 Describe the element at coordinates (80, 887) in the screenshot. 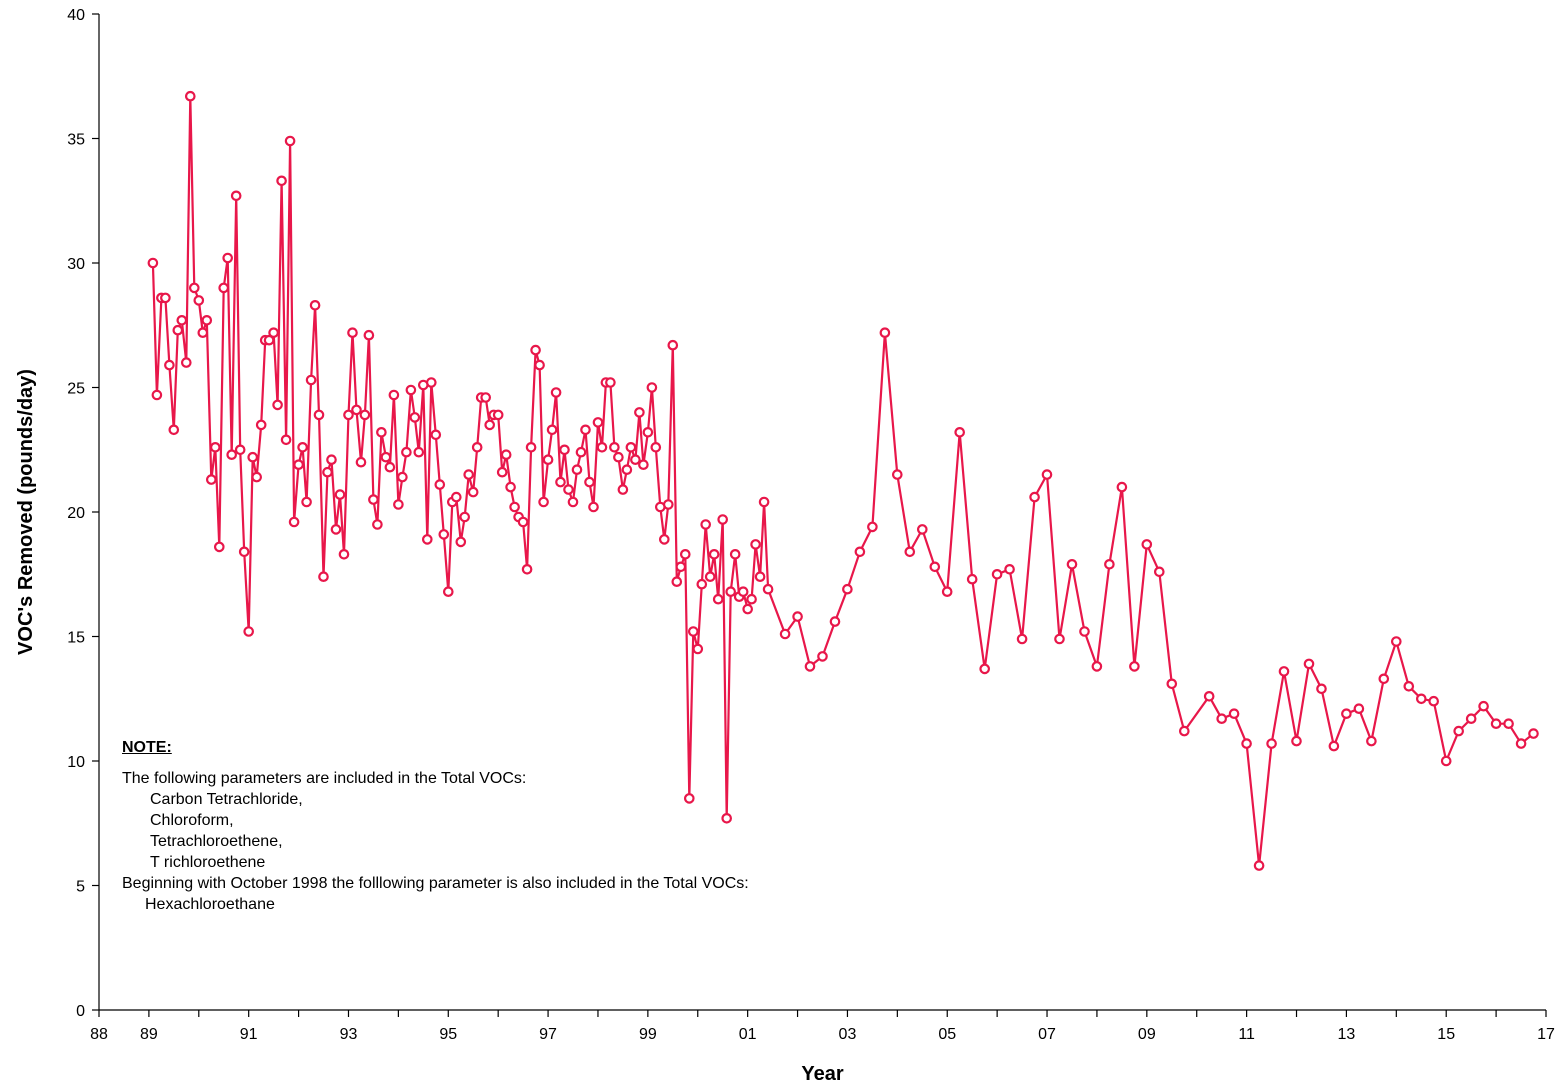

I see `y-tick-label: 5` at that location.